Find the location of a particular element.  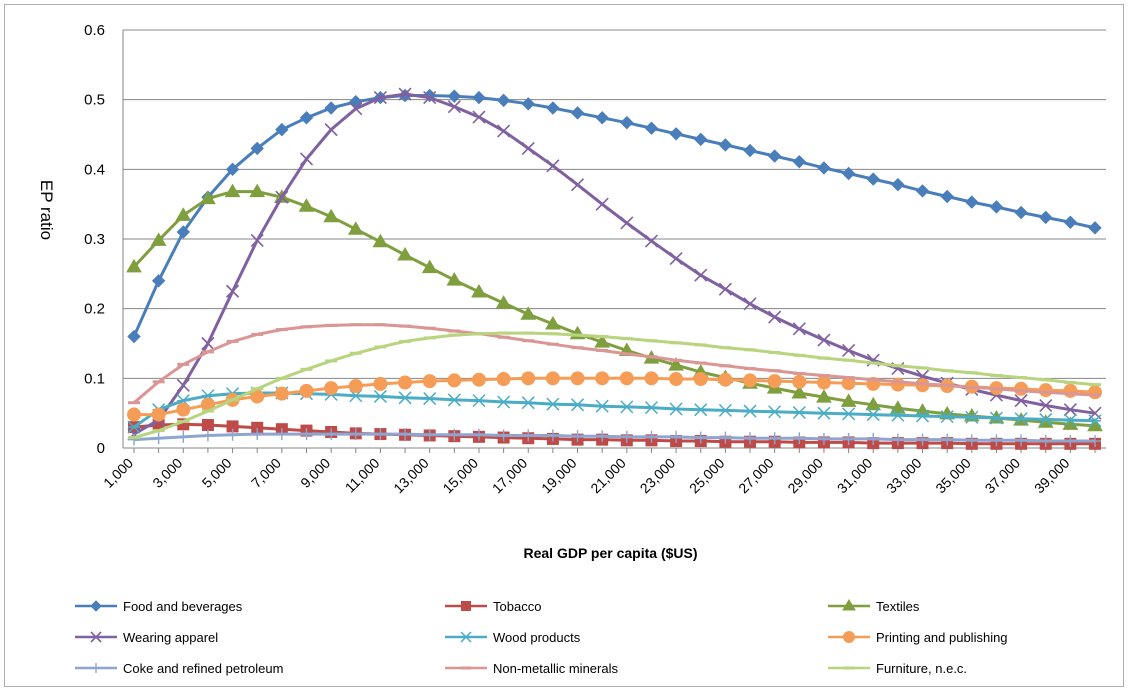

x-tick-label: 15,000 is located at coordinates (460, 476).